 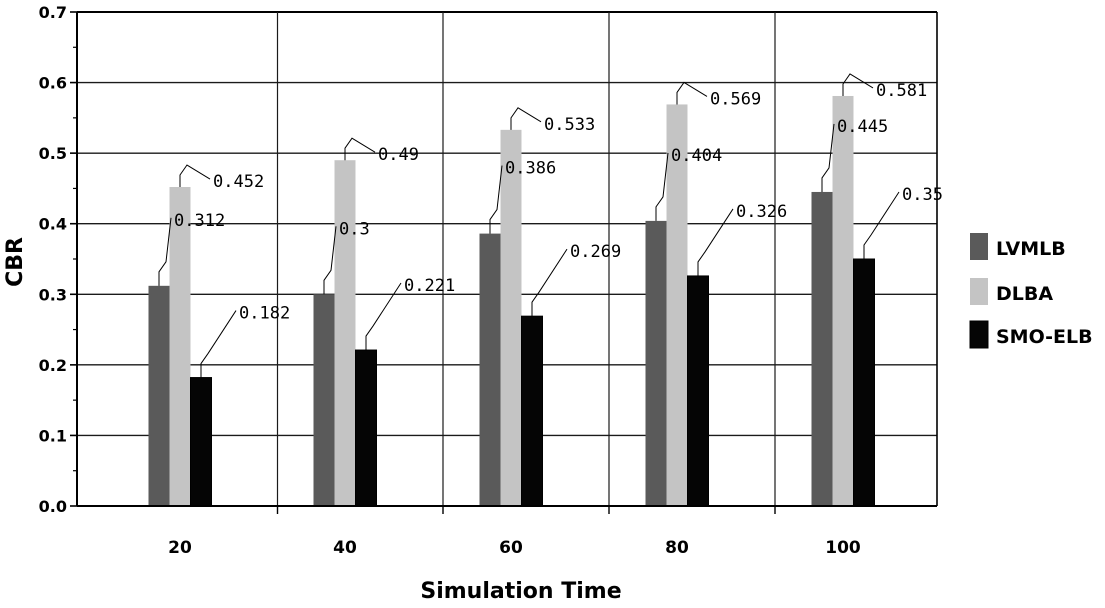 What do you see at coordinates (398, 155) in the screenshot?
I see `data-label-dlba-40: 0.49` at bounding box center [398, 155].